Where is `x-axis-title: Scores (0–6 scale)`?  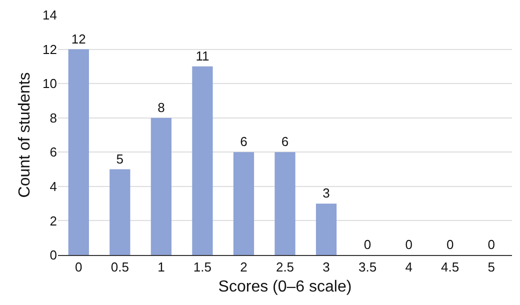 x-axis-title: Scores (0–6 scale) is located at coordinates (285, 287).